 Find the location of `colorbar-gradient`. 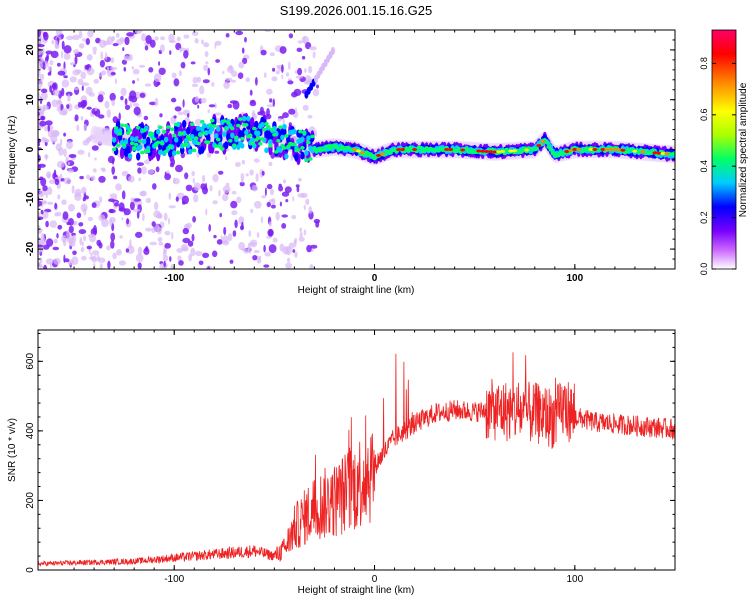

colorbar-gradient is located at coordinates (724, 149).